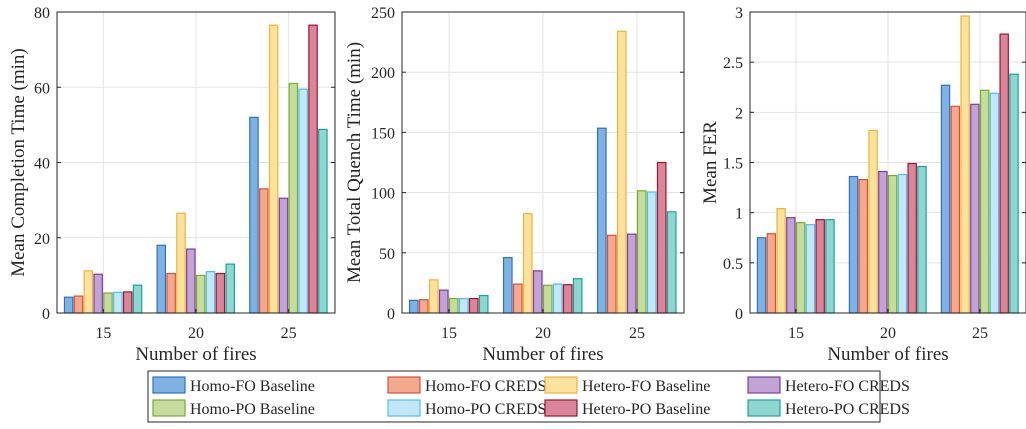  I want to click on y-tick-label: 3, so click(739, 13).